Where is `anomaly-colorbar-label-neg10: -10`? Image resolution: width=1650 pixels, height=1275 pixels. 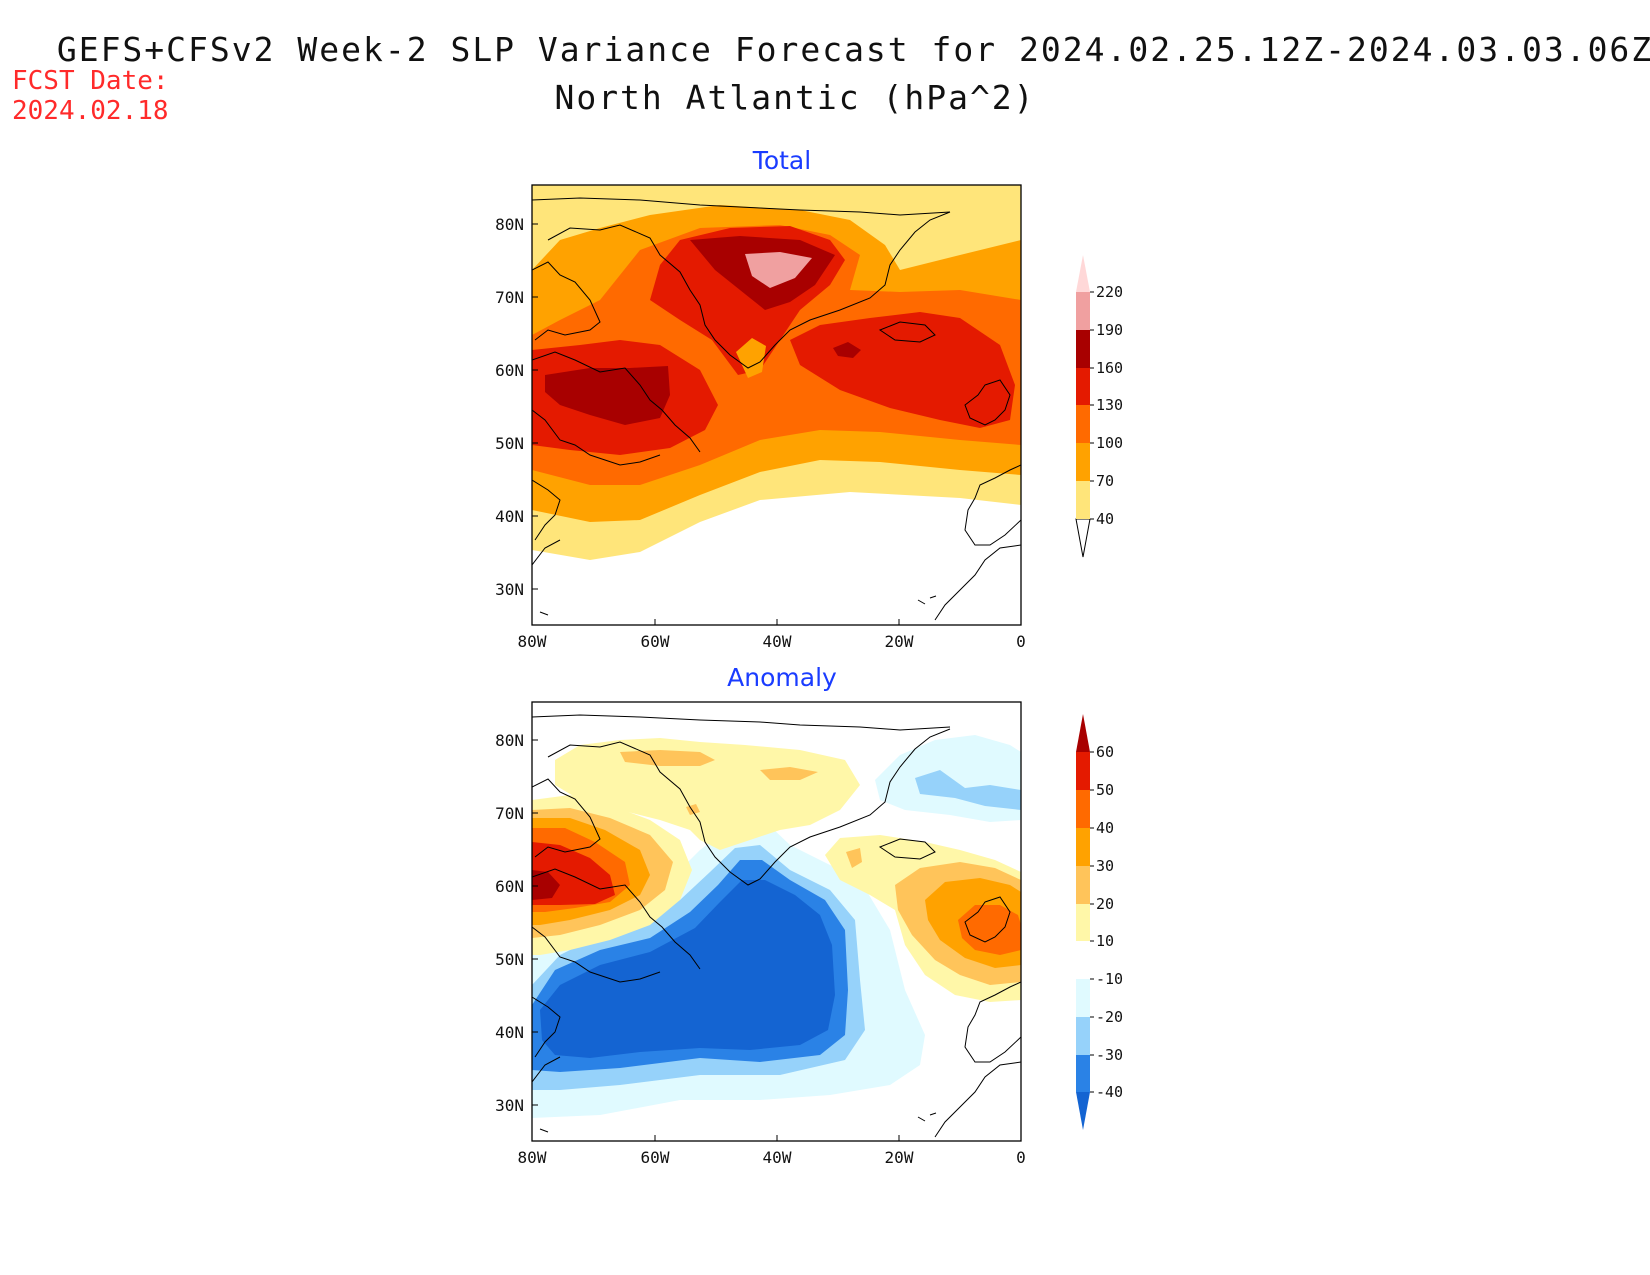
anomaly-colorbar-label-neg10: -10 is located at coordinates (1109, 979).